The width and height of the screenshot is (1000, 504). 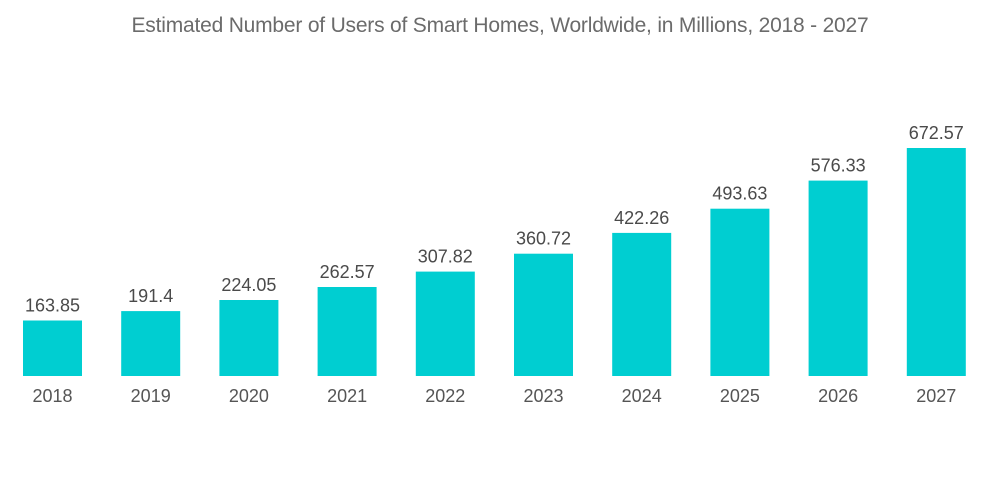 I want to click on value-label-2018: 163.85, so click(x=52, y=306).